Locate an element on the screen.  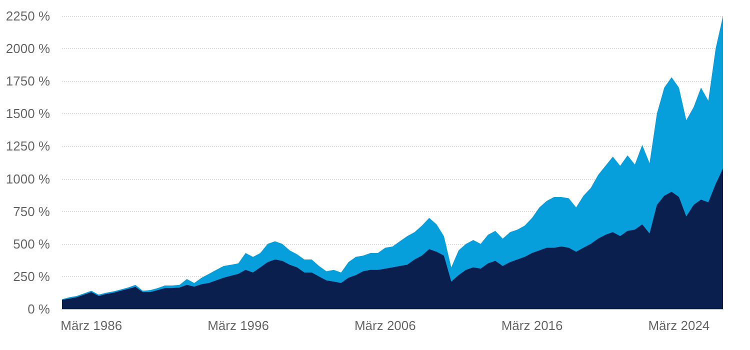
x-tick-label: März 1986 is located at coordinates (91, 325).